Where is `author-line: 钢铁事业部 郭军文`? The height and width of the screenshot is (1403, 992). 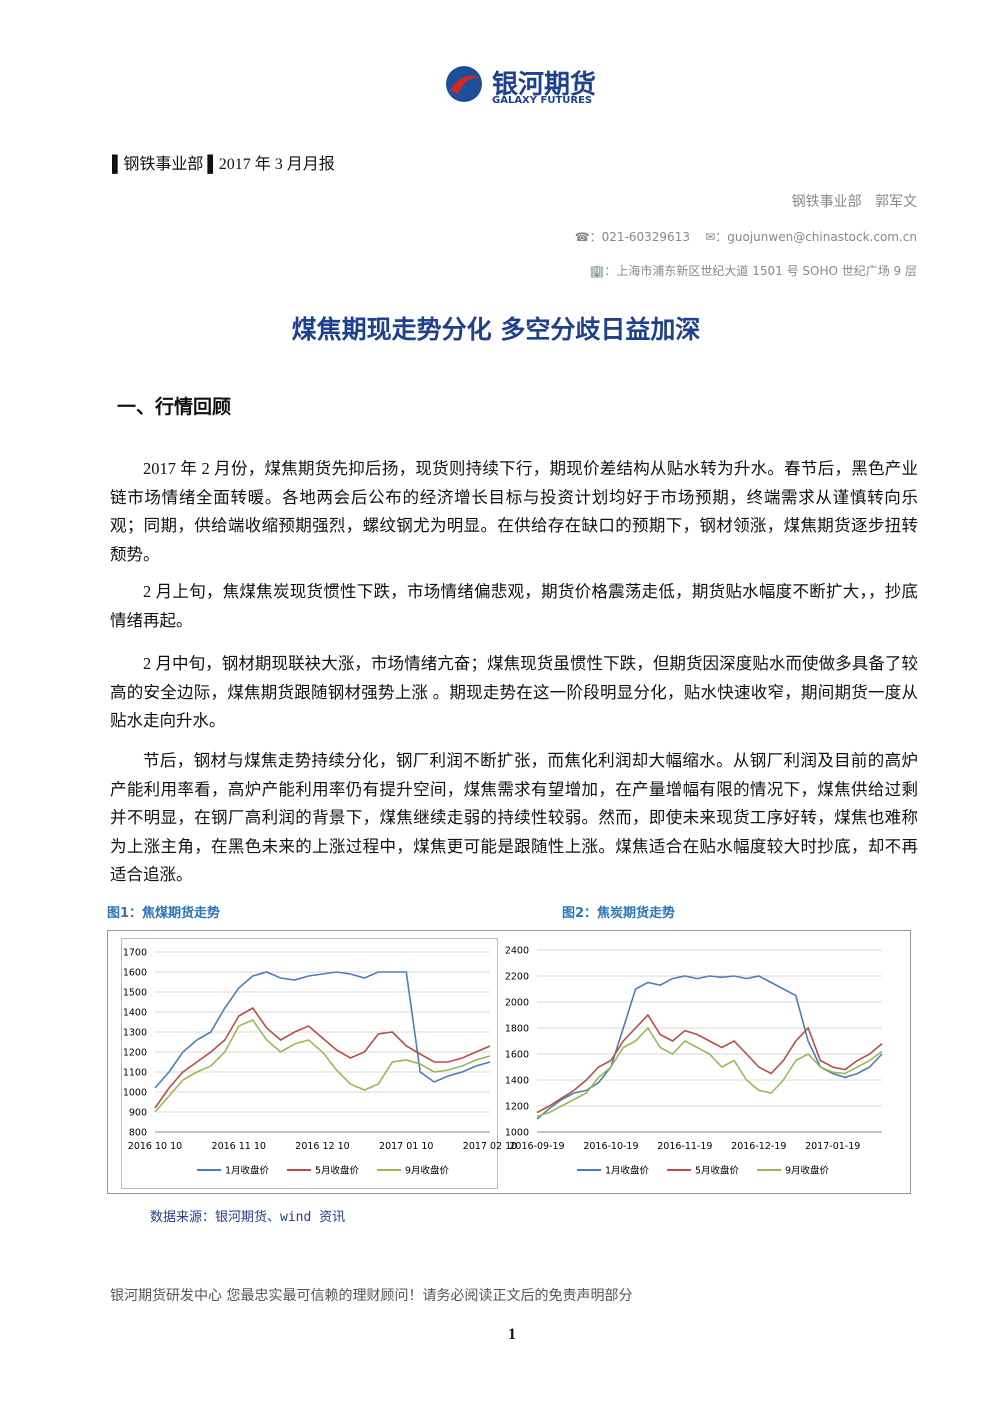 author-line: 钢铁事业部 郭军文 is located at coordinates (854, 201).